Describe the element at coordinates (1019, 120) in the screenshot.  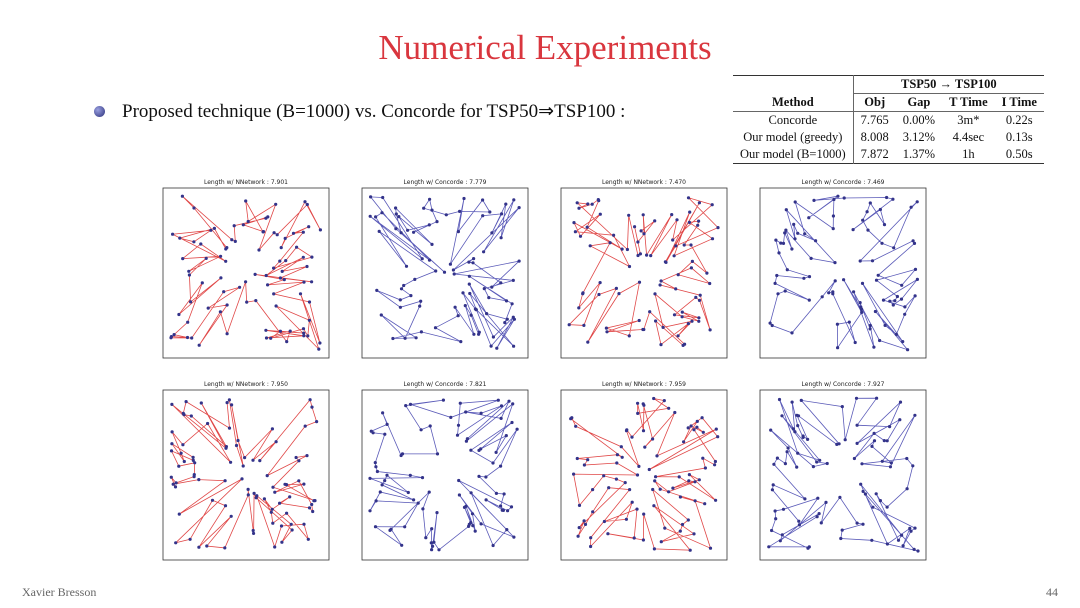
I see `table-cell: 0.22s` at that location.